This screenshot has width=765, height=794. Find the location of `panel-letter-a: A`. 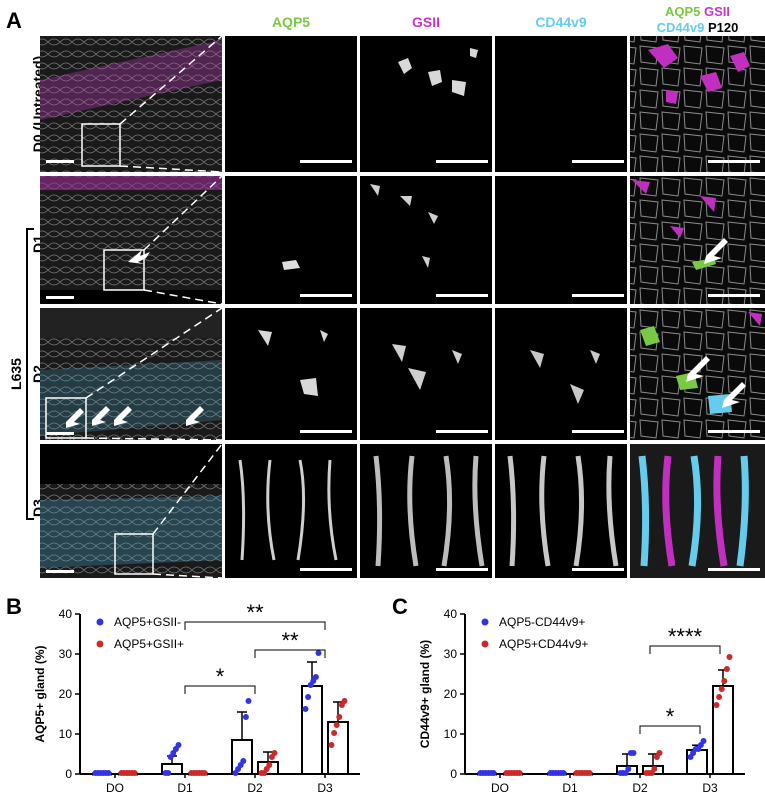

panel-letter-a: A is located at coordinates (14, 20).